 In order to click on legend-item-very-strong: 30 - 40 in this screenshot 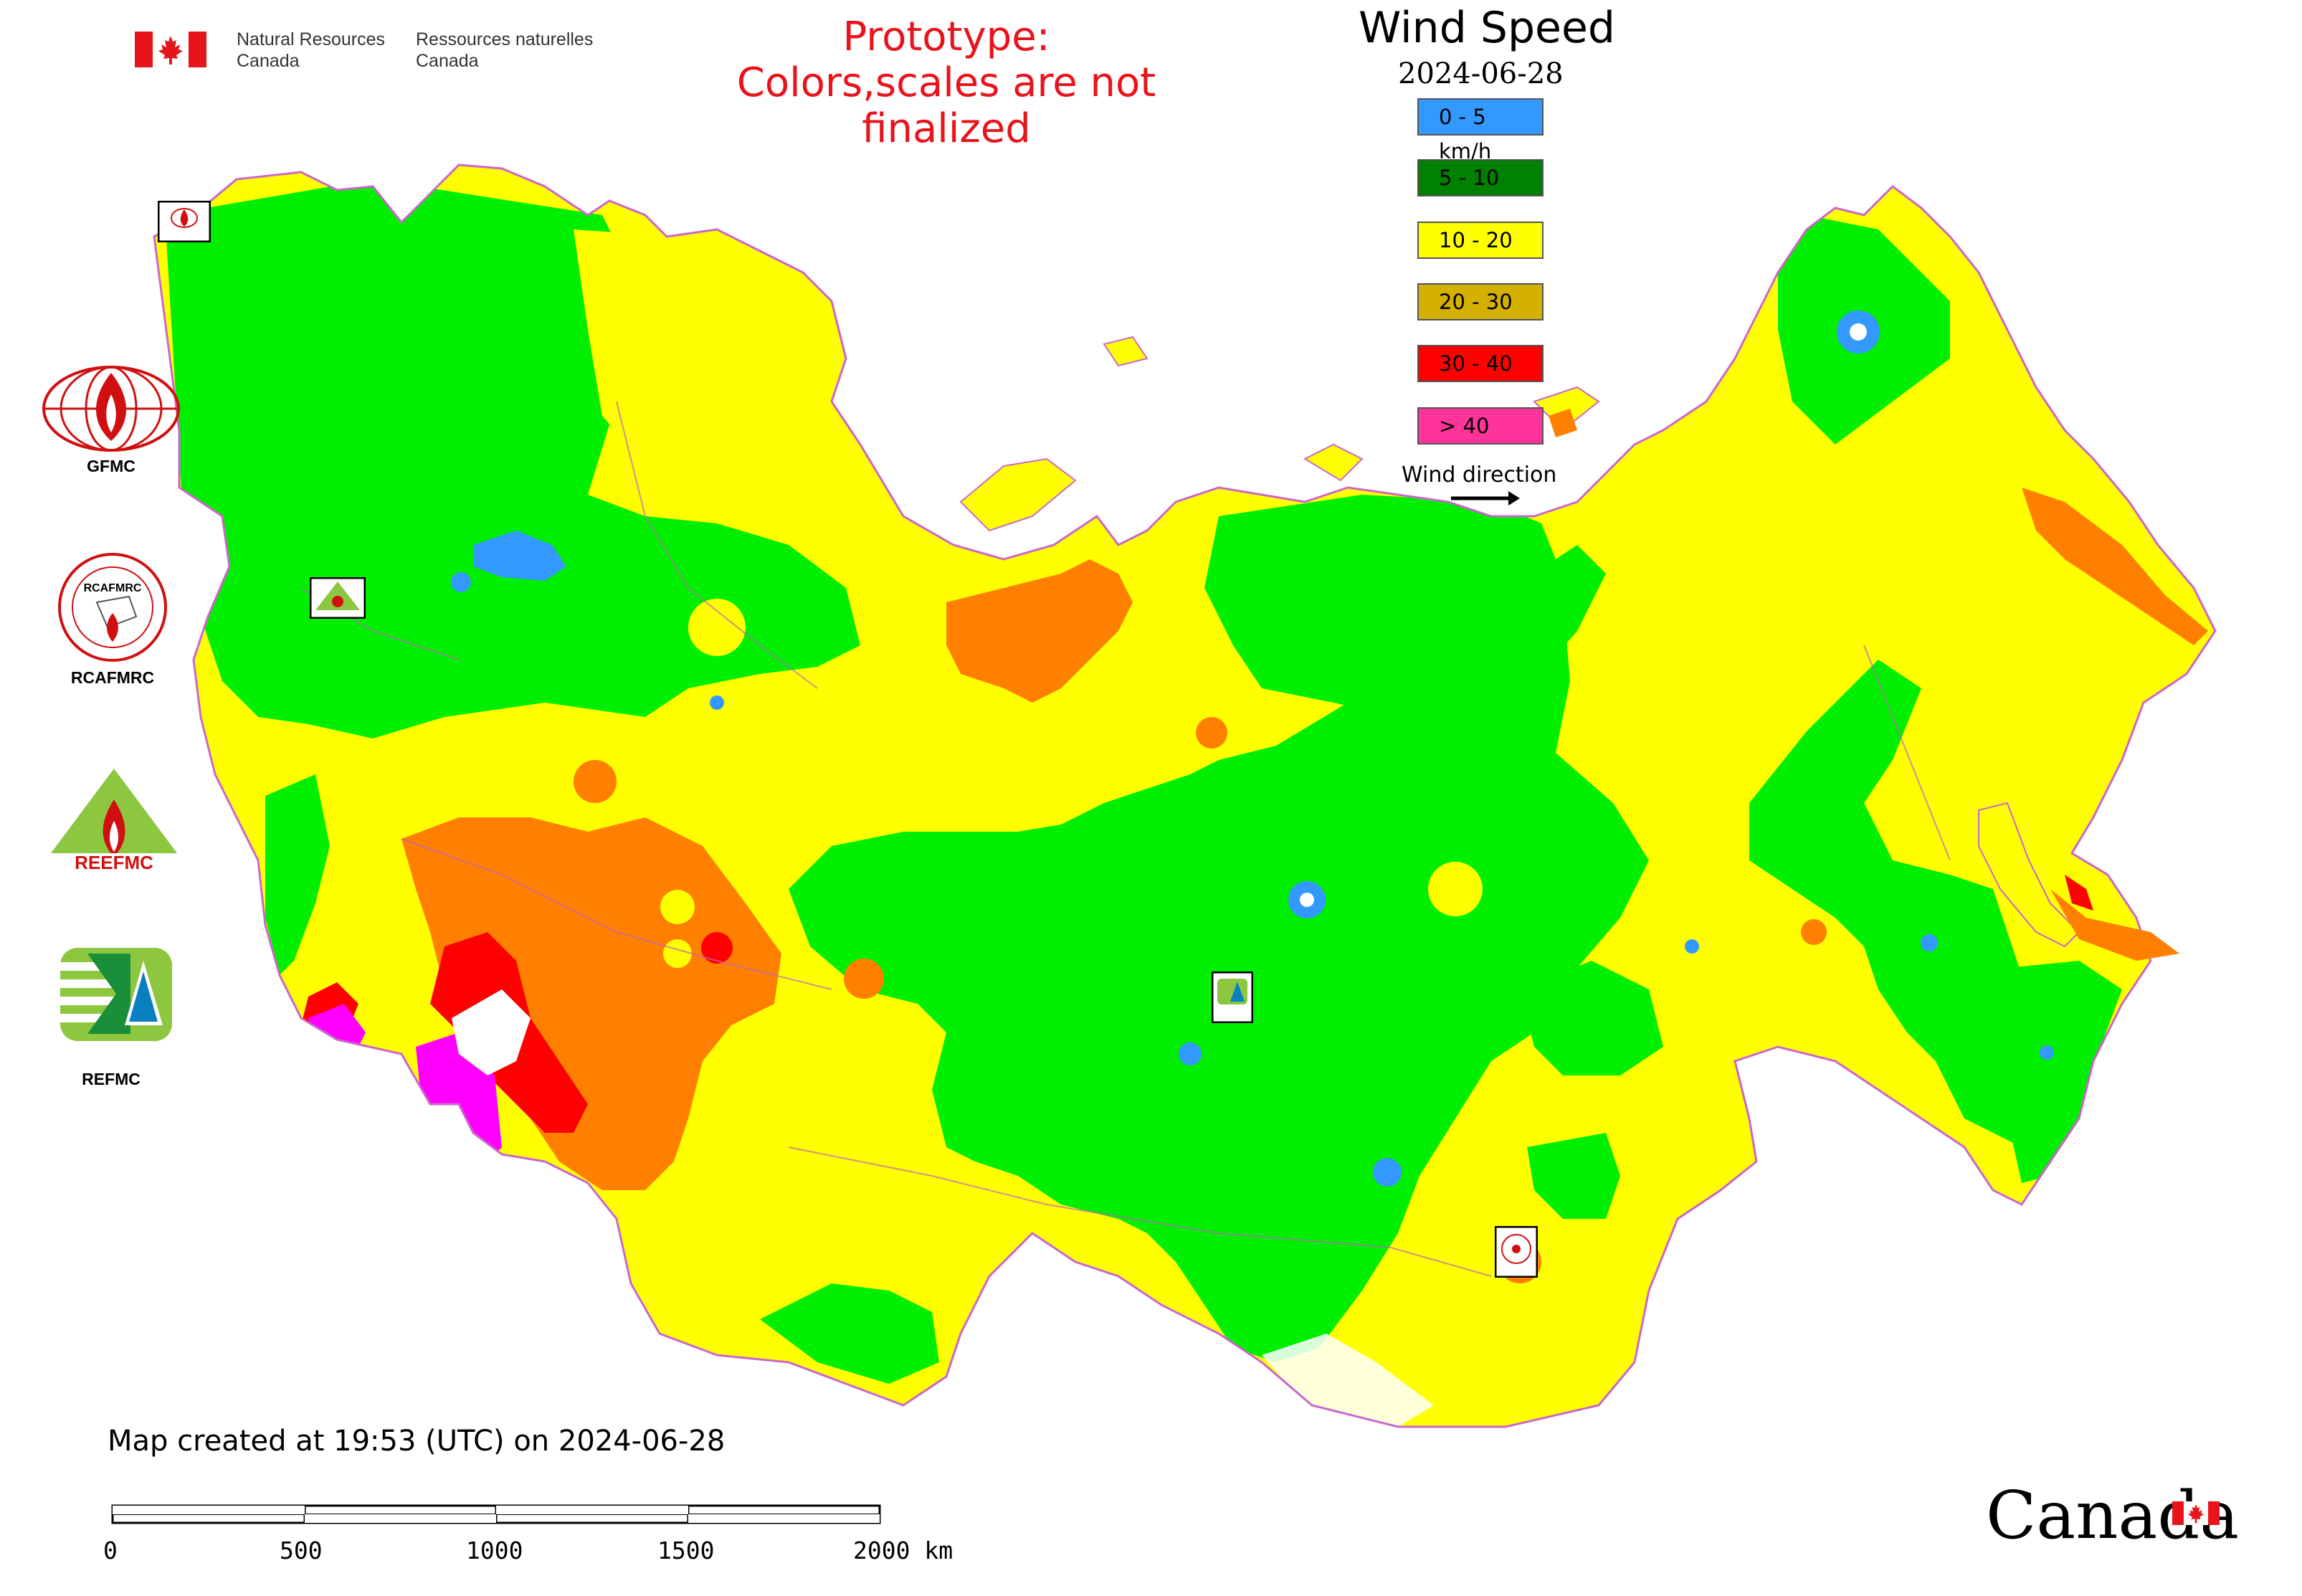, I will do `click(1481, 363)`.